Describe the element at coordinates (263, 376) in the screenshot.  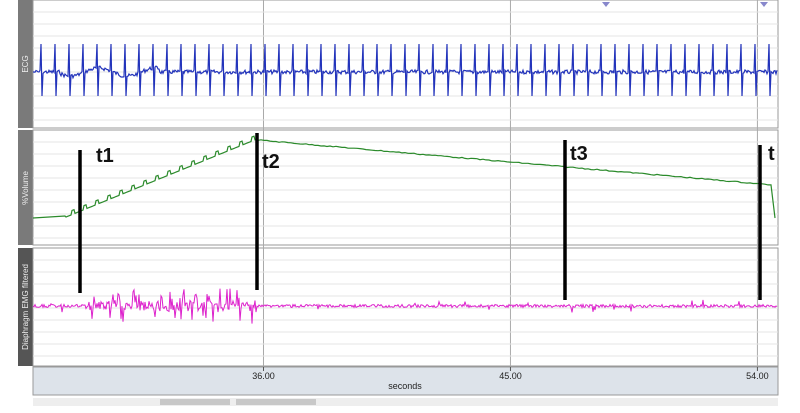
I see `x-tick-label: 36.00` at that location.